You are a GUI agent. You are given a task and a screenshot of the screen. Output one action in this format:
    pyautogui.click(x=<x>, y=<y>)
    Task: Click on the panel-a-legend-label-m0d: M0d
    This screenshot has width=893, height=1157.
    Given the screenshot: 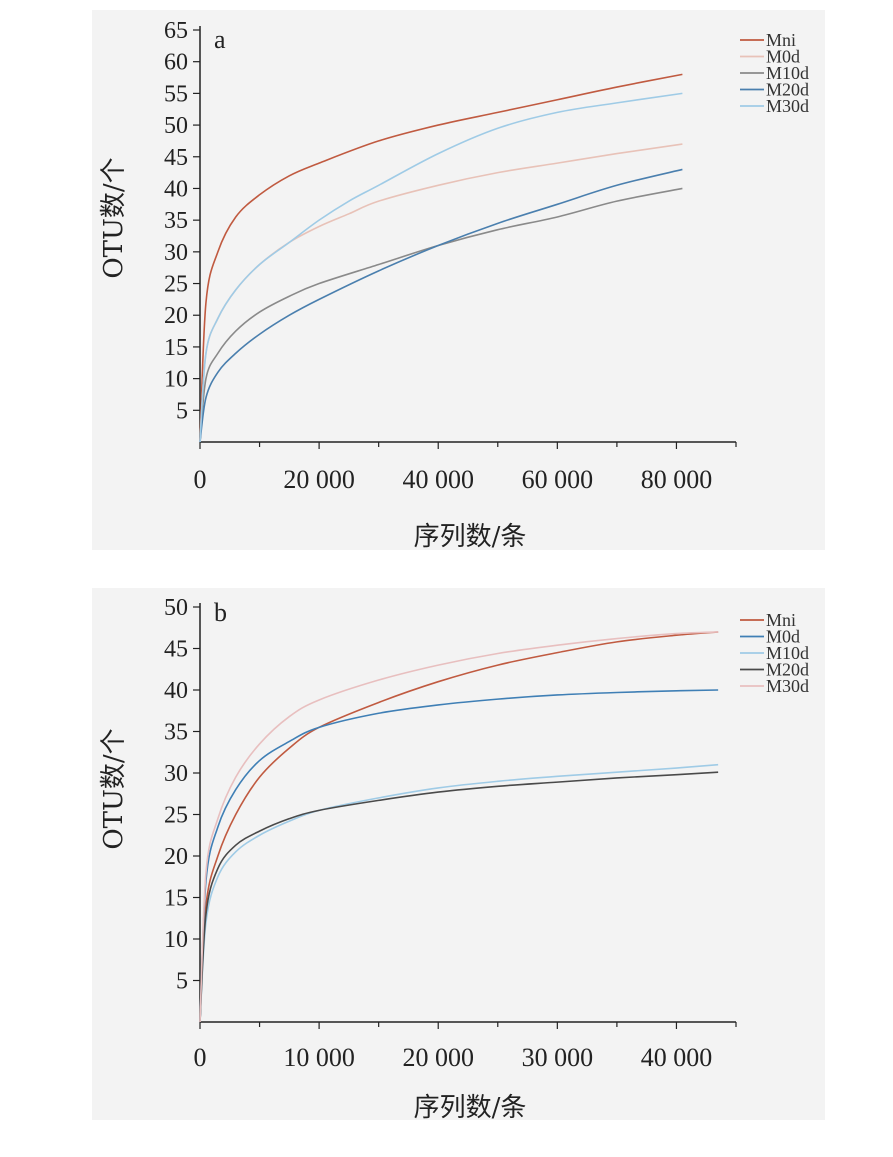 What is the action you would take?
    pyautogui.click(x=783, y=57)
    